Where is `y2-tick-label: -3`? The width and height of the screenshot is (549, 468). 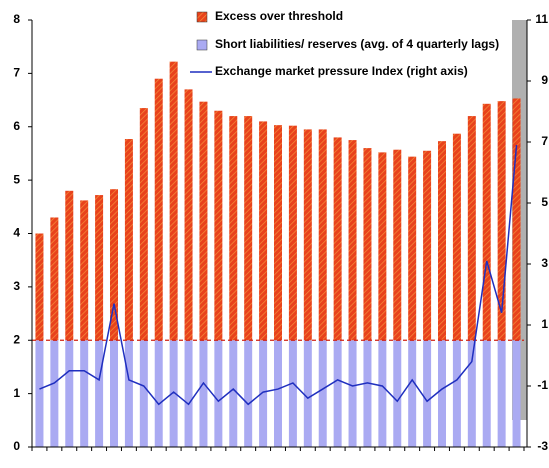 y2-tick-label: -3 is located at coordinates (542, 446).